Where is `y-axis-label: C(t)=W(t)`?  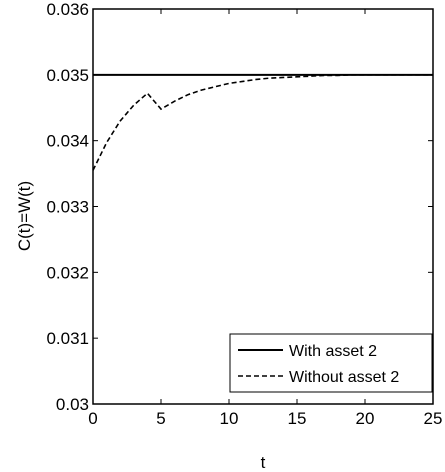
y-axis-label: C(t)=W(t) is located at coordinates (24, 216).